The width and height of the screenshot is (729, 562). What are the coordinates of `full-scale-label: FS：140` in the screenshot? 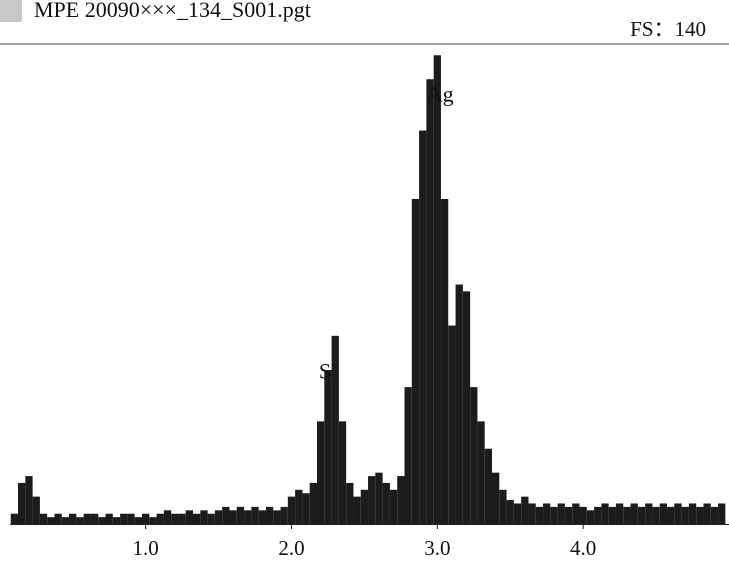 It's located at (668, 29).